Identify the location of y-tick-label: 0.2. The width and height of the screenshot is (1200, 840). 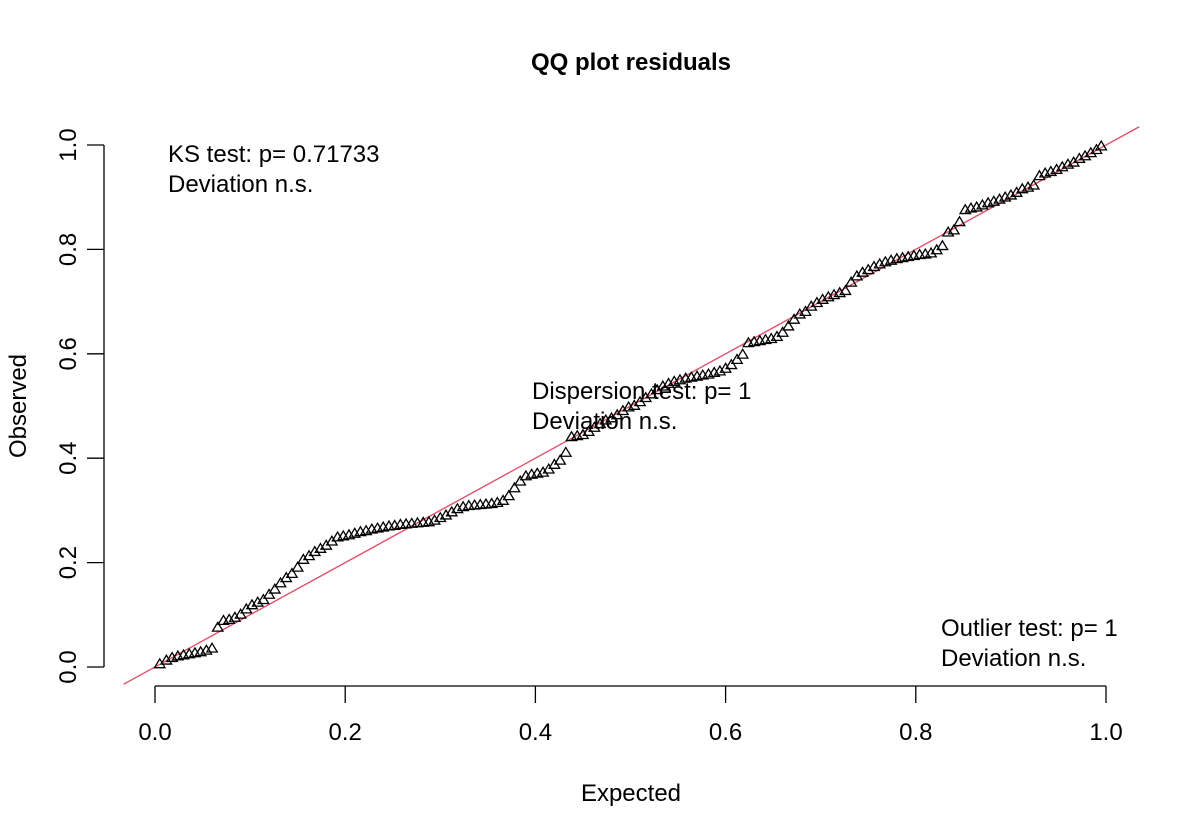
(68, 562).